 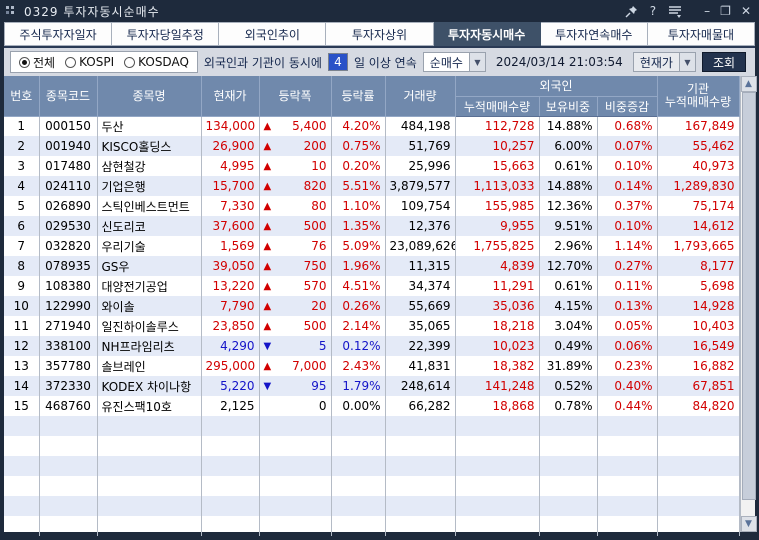 What do you see at coordinates (149, 186) in the screenshot?
I see `cell-name: 기업은행` at bounding box center [149, 186].